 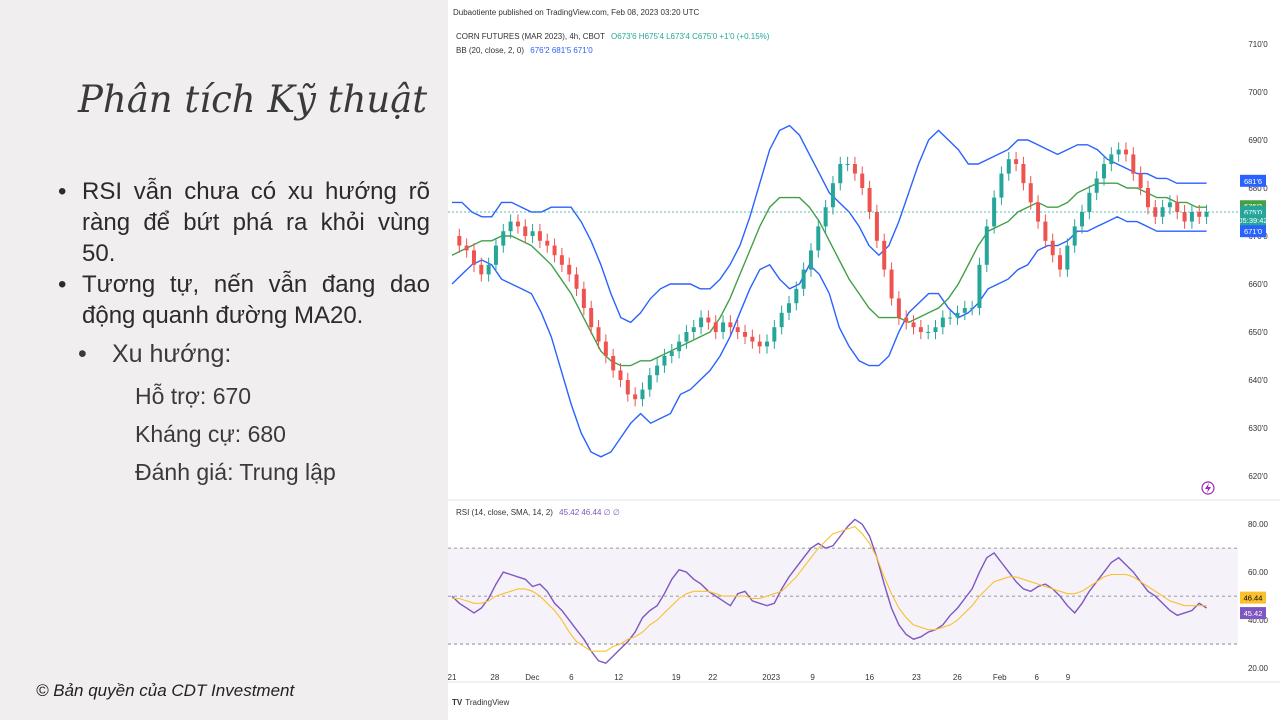 I want to click on rsi-tick-label: 80.00, so click(x=1258, y=524).